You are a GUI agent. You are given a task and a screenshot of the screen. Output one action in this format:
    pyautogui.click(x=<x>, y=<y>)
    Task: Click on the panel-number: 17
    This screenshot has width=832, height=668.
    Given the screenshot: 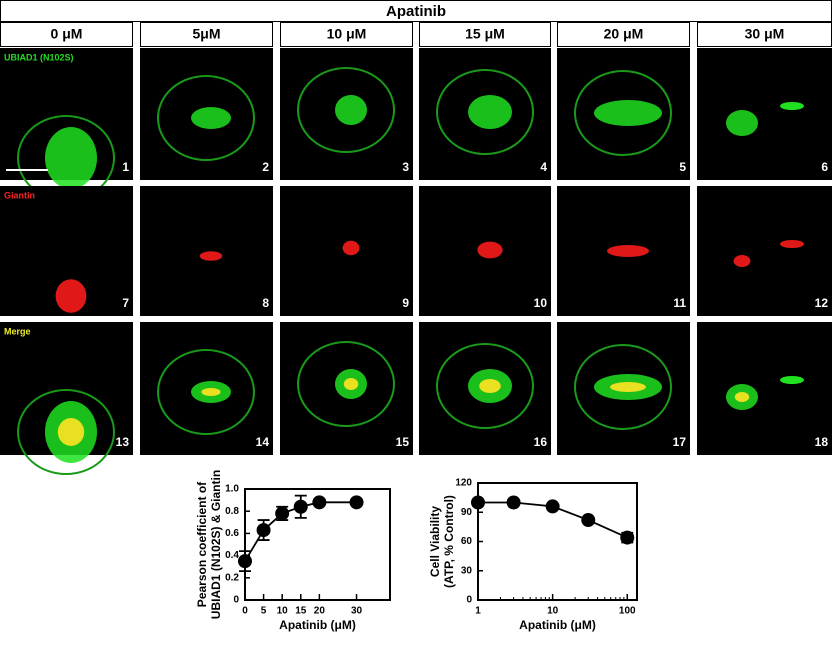 What is the action you would take?
    pyautogui.click(x=680, y=442)
    